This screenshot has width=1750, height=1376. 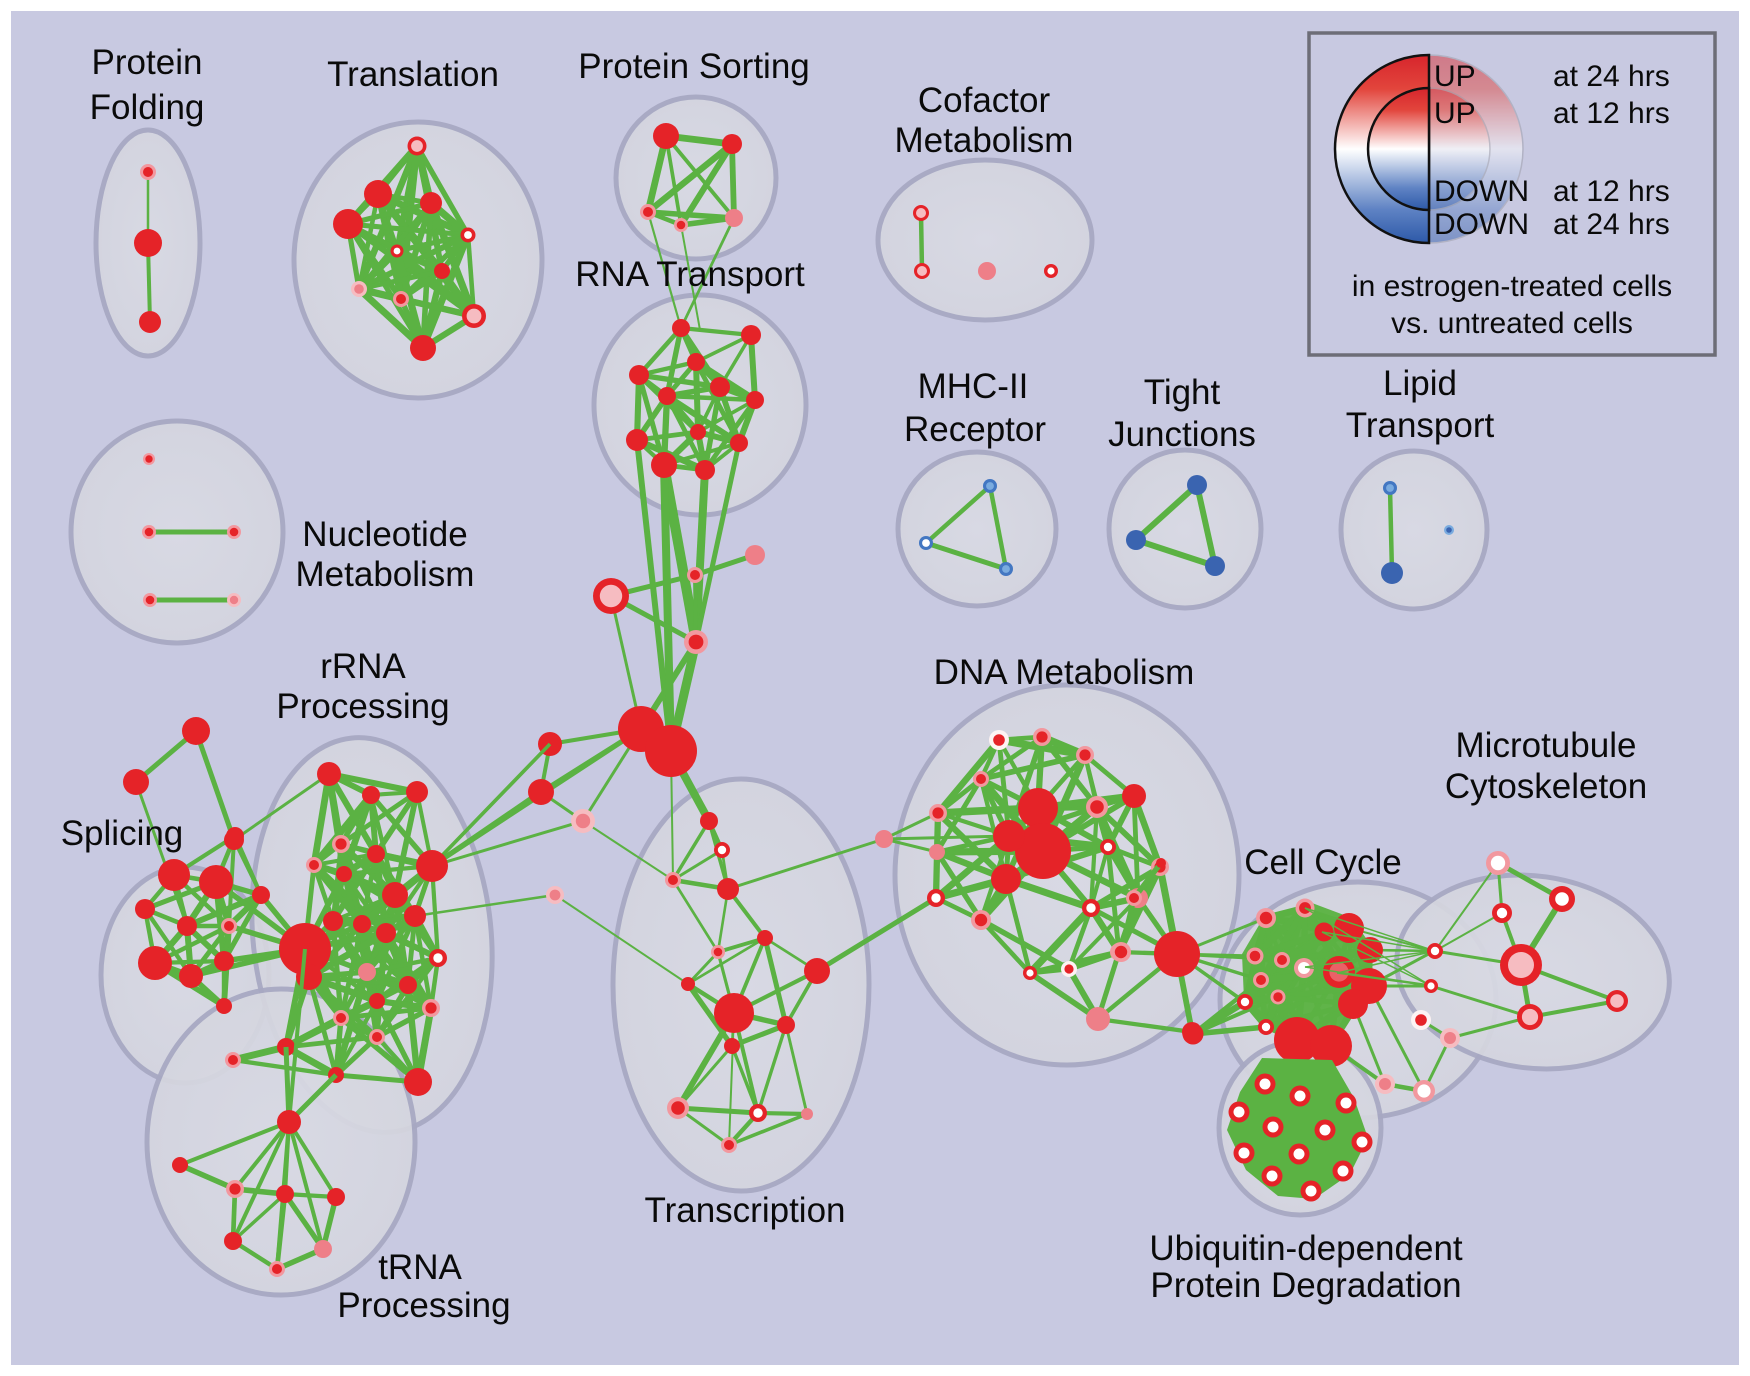 I want to click on svg-text: Transport, so click(x=1420, y=425).